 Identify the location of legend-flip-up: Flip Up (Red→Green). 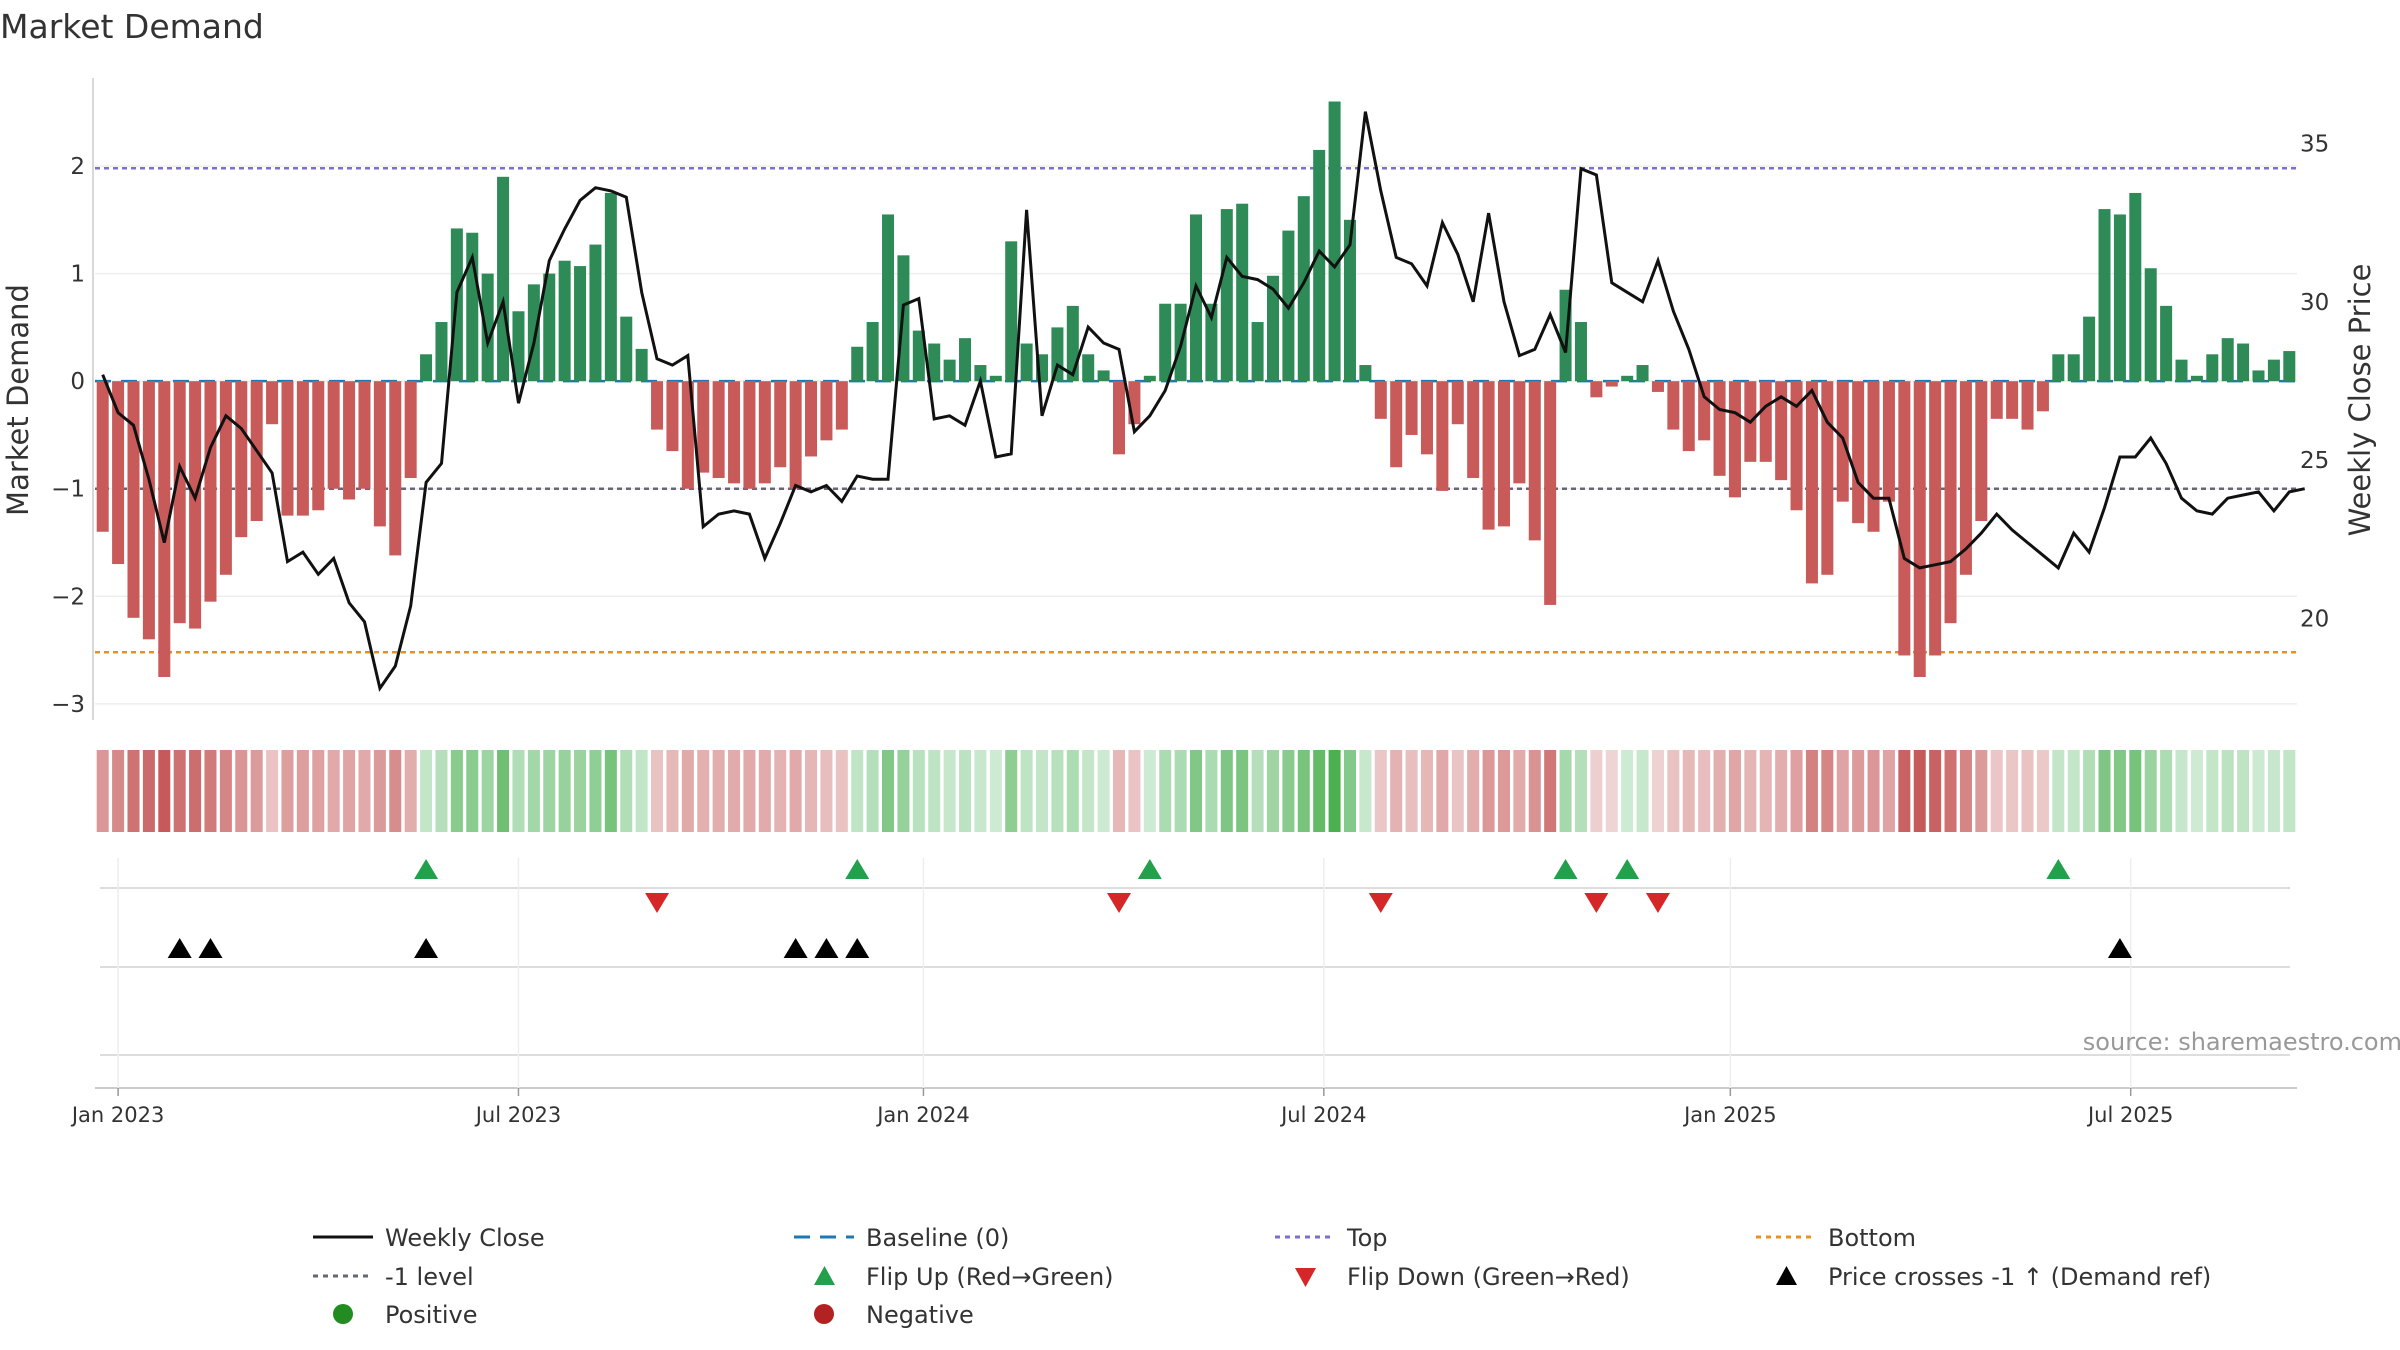
(990, 1277).